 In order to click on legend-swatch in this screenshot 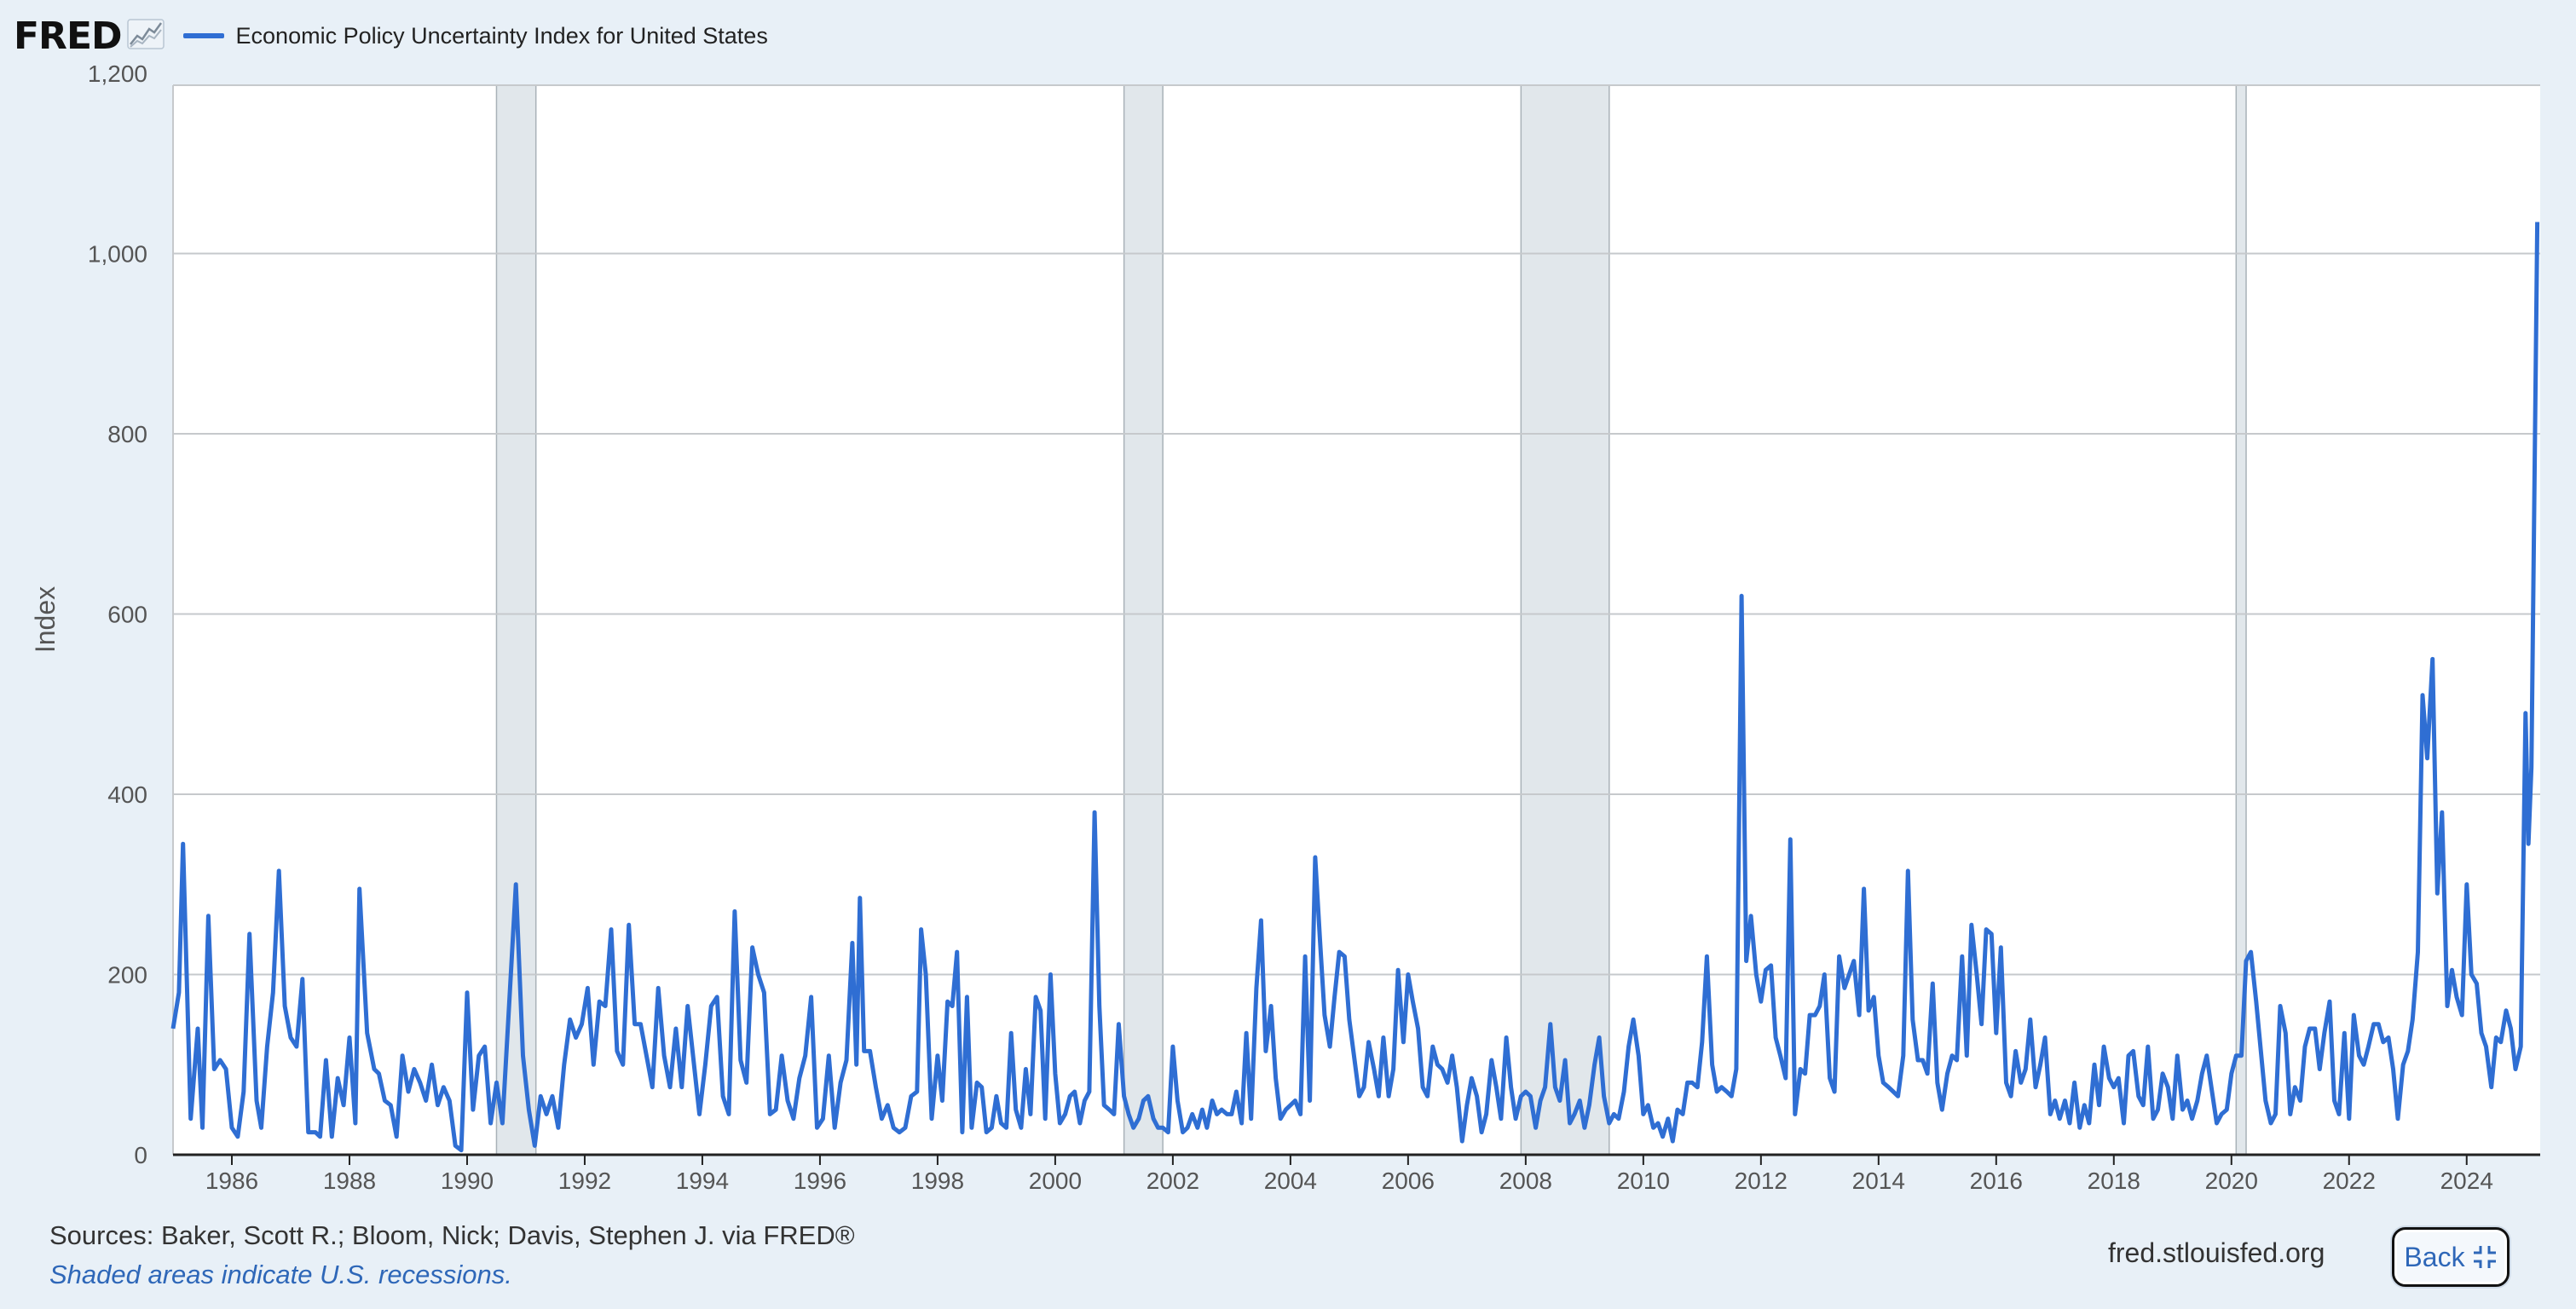, I will do `click(203, 35)`.